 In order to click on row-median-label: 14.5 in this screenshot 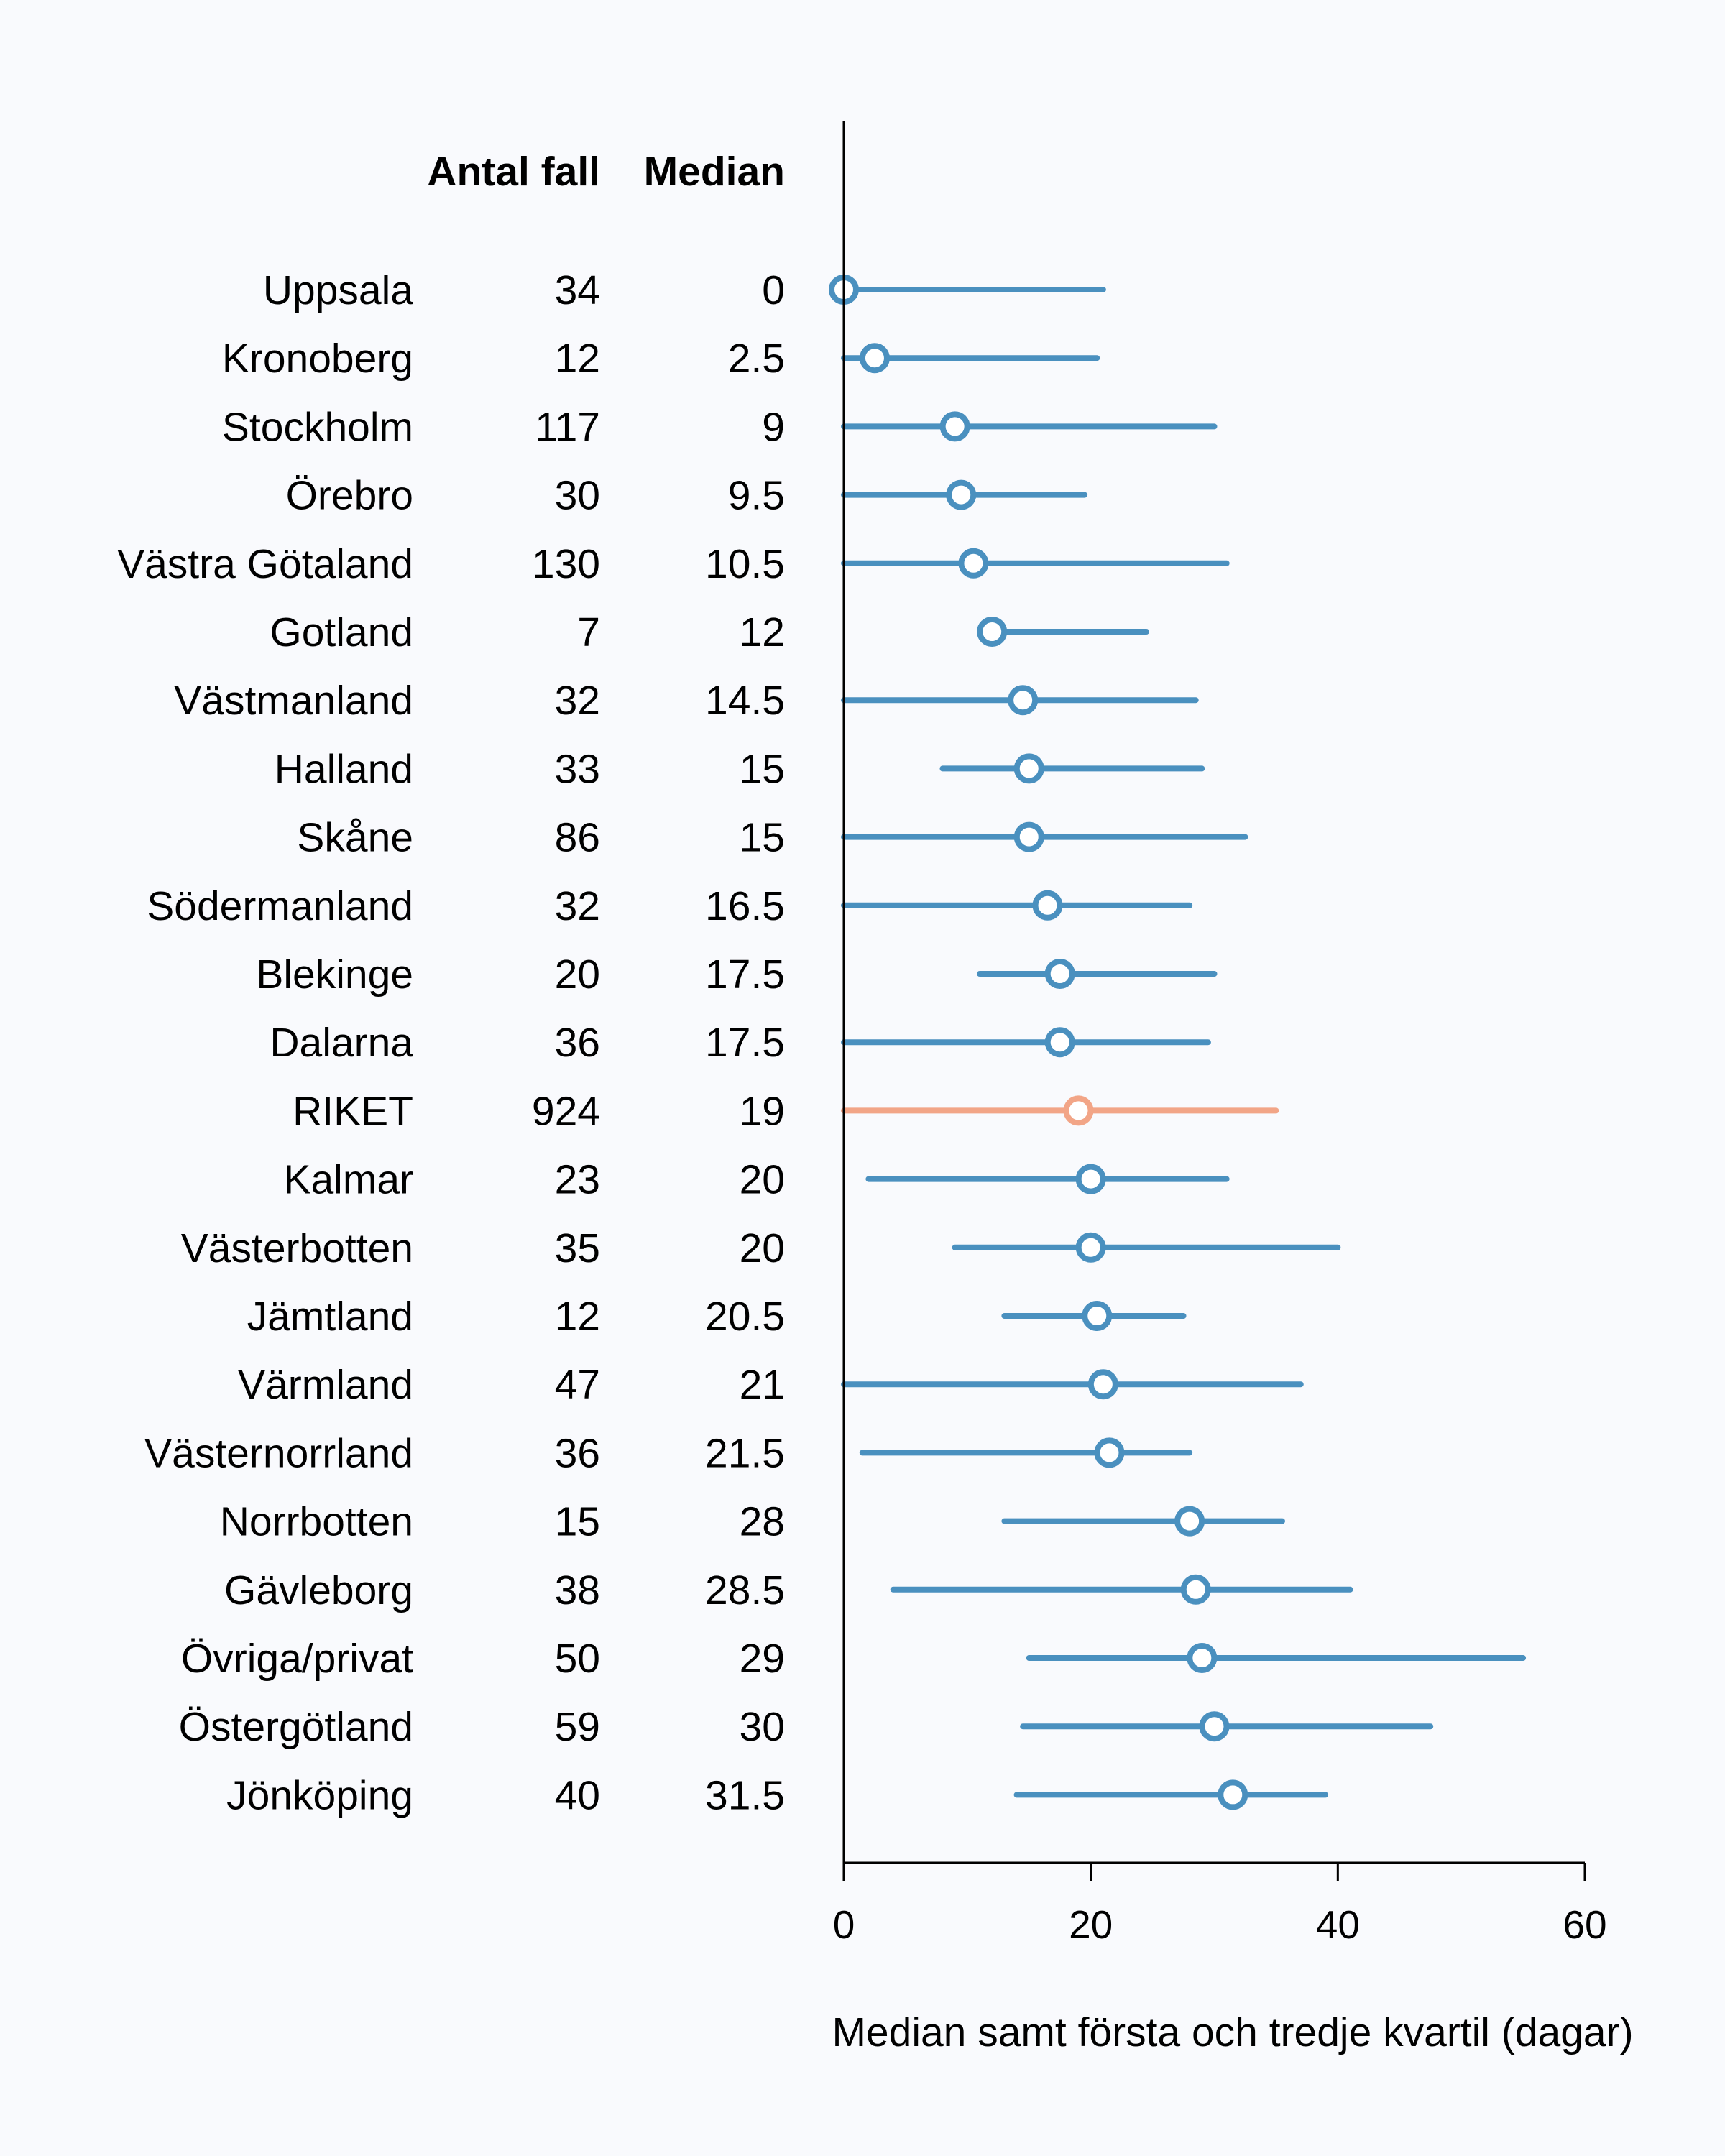, I will do `click(745, 701)`.